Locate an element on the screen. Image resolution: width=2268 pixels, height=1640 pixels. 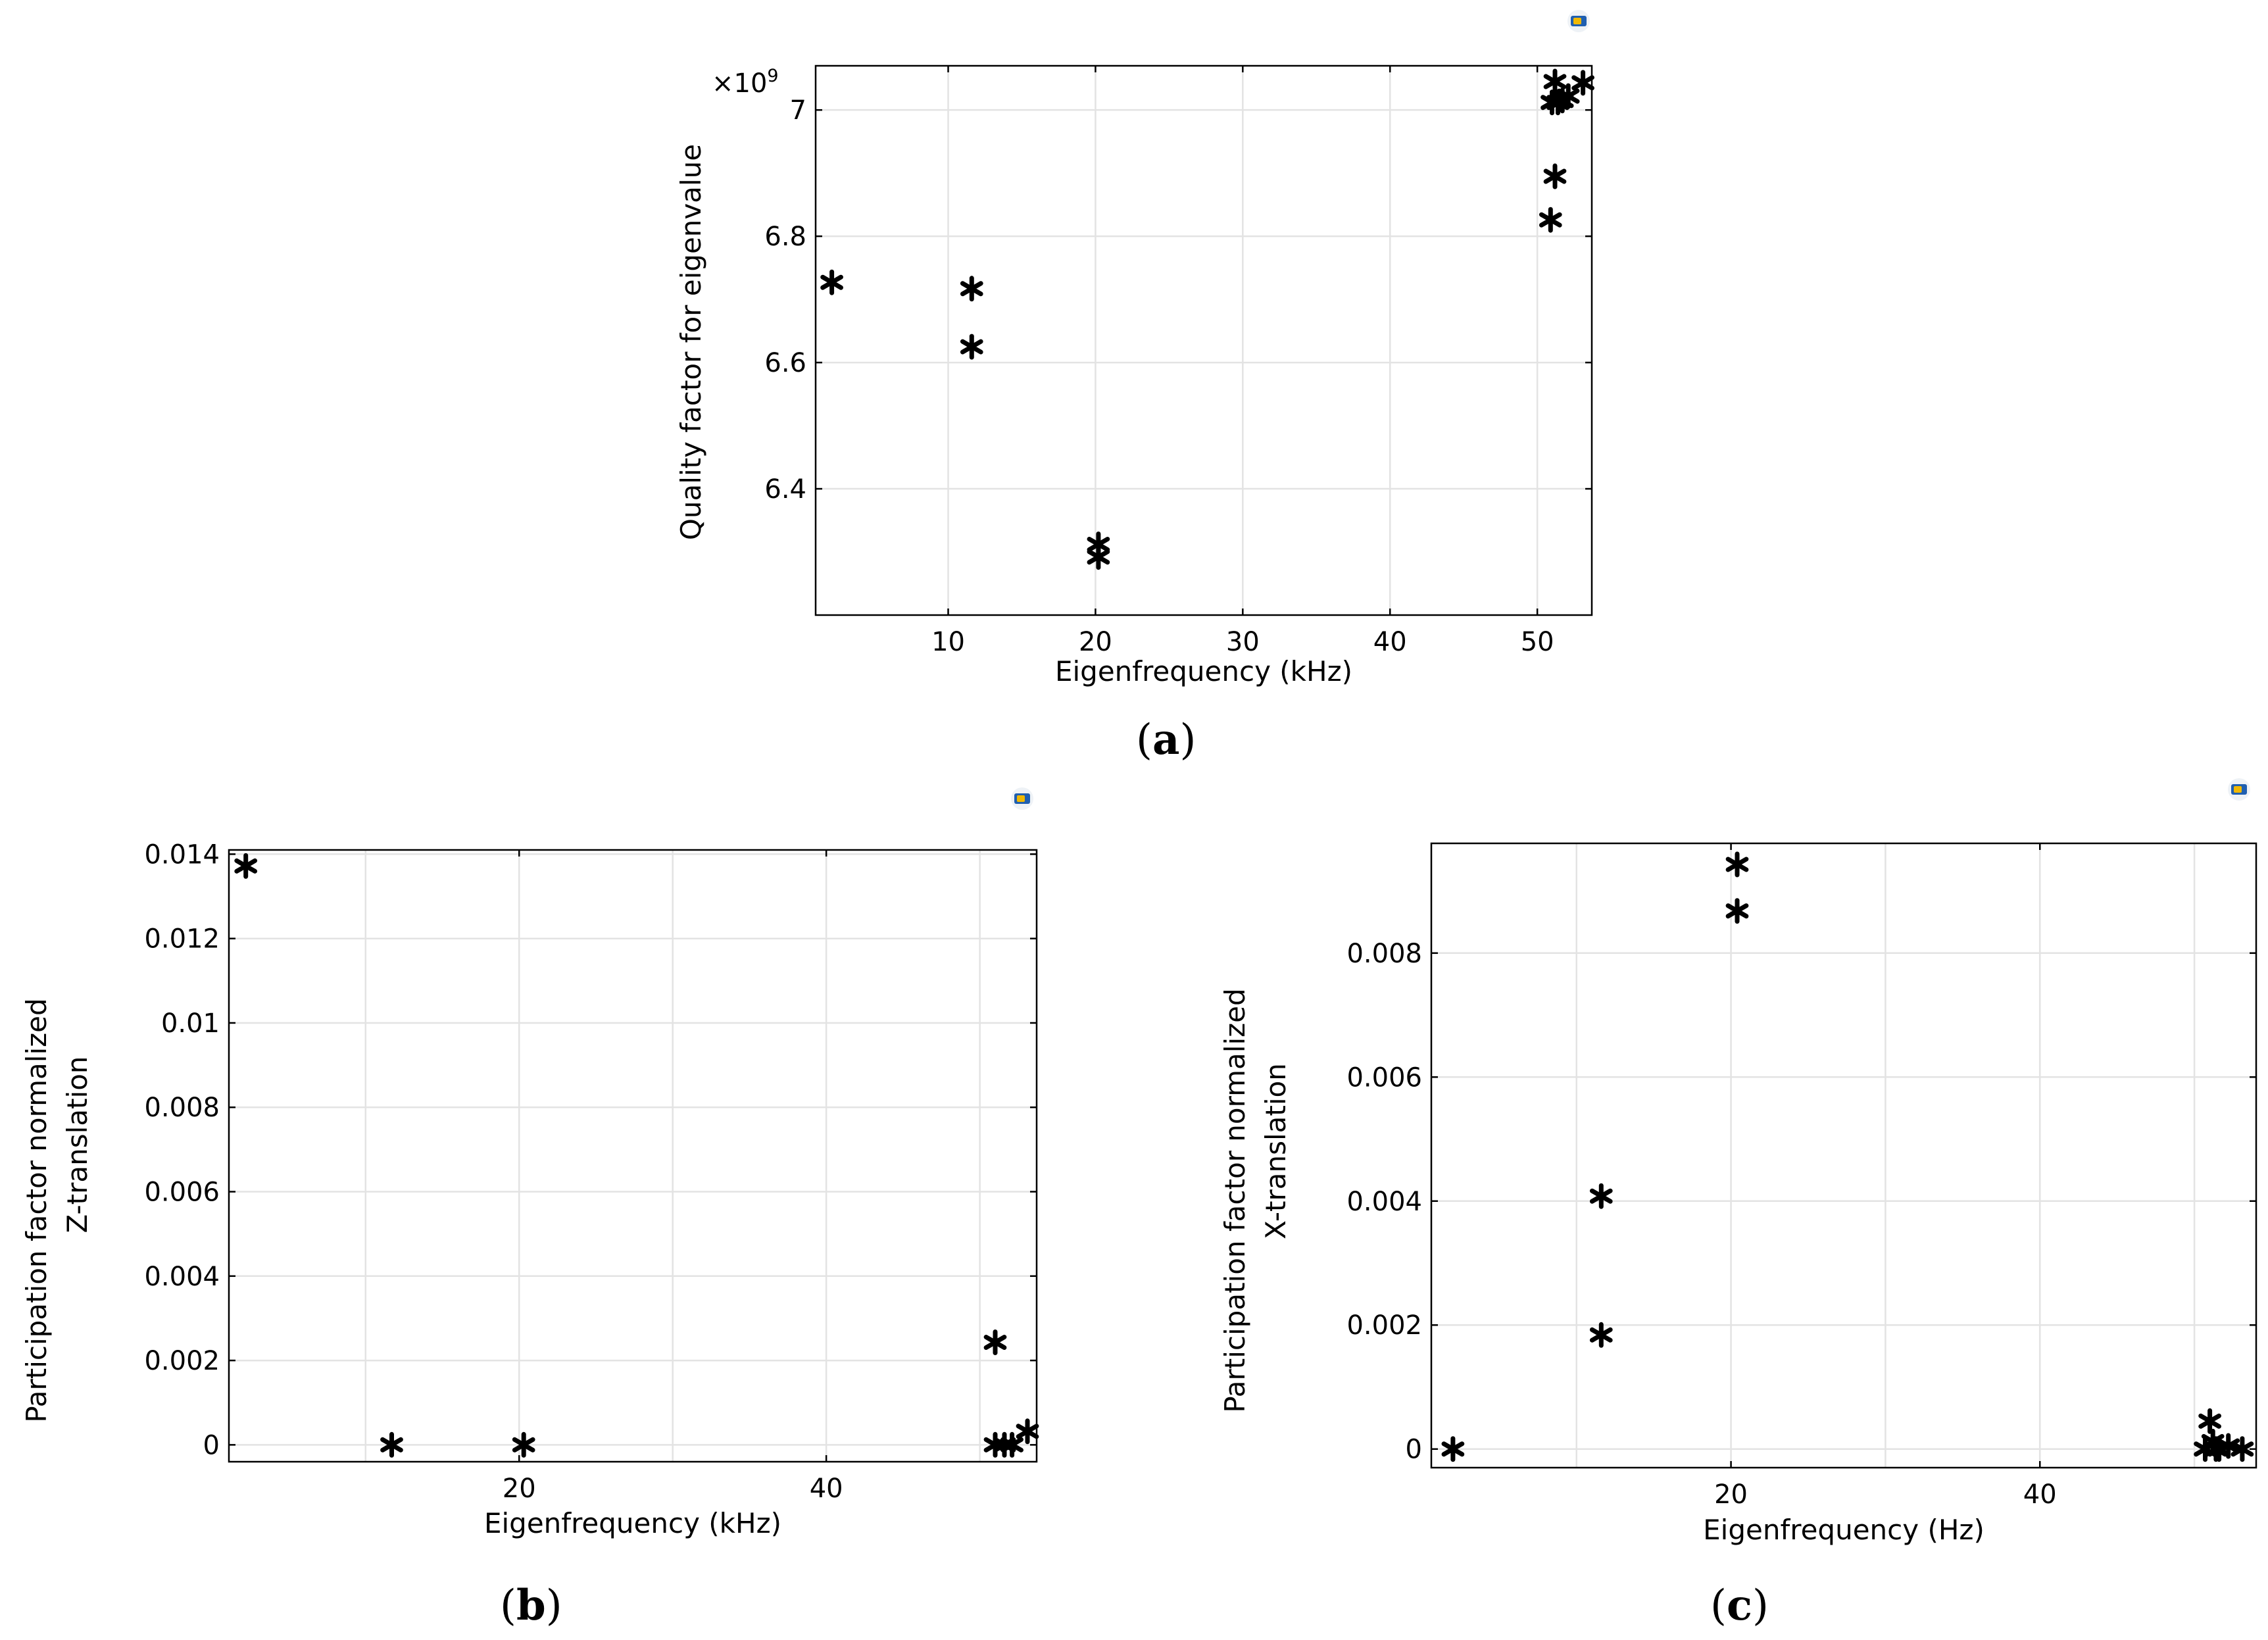
x-tick-label: 30 is located at coordinates (1243, 642).